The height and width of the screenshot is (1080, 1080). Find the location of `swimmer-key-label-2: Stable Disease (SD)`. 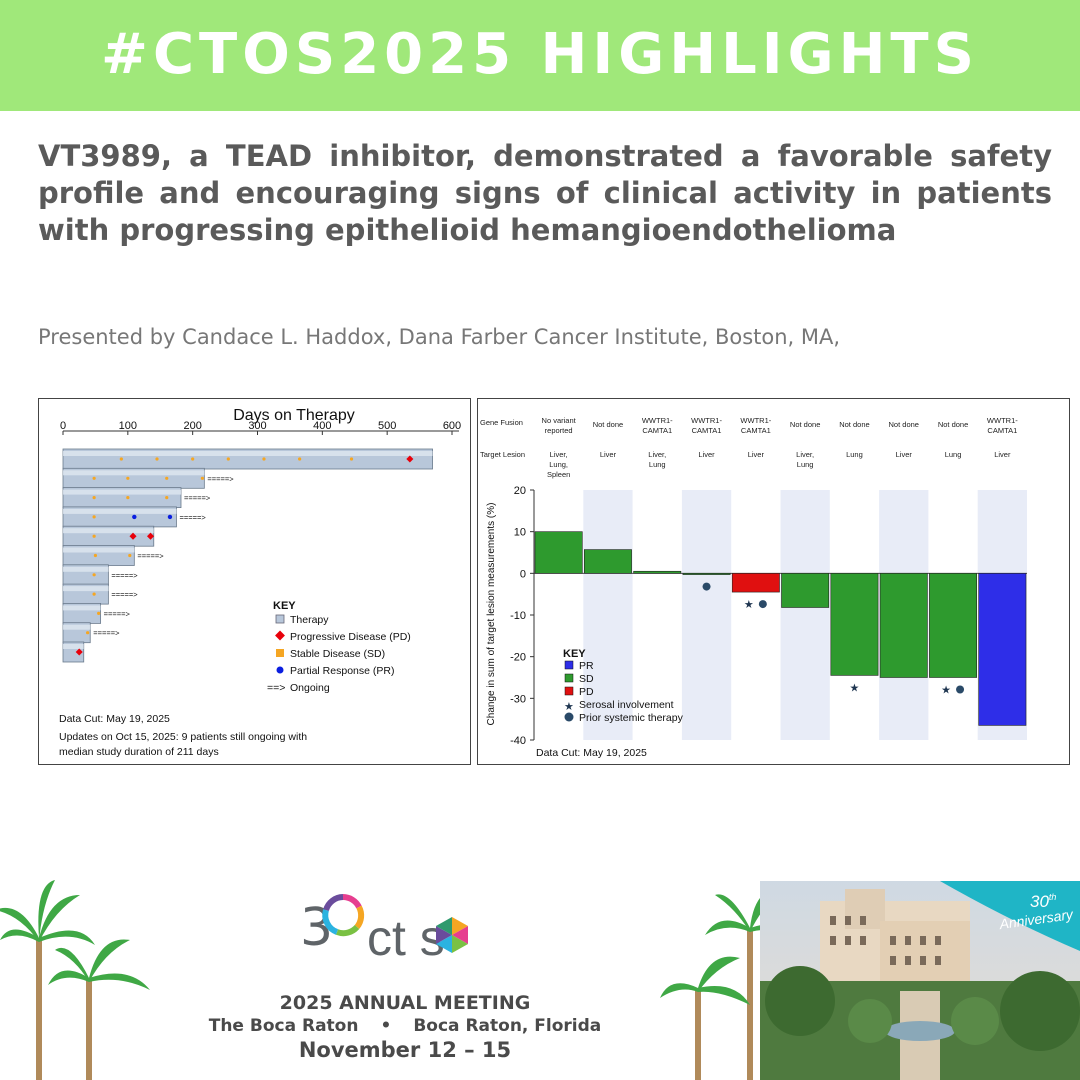

swimmer-key-label-2: Stable Disease (SD) is located at coordinates (337, 654).